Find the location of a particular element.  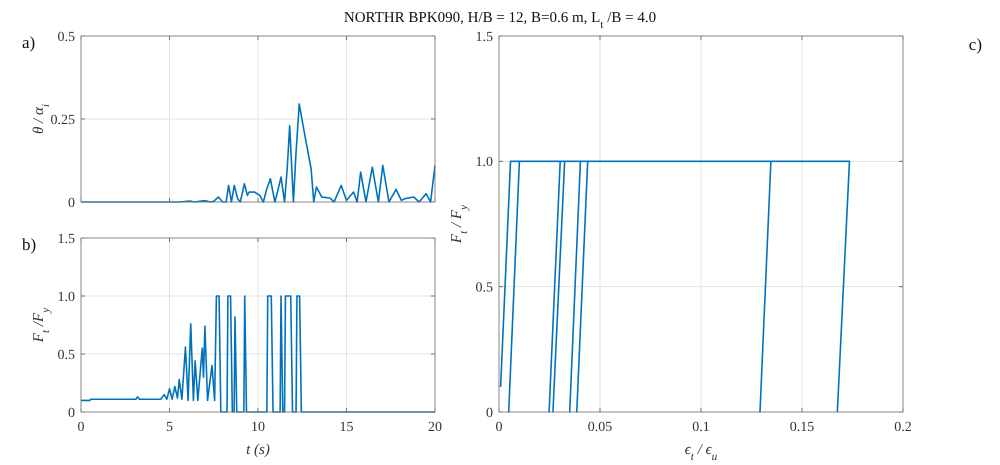

x-axis-title: t (s) is located at coordinates (258, 450).